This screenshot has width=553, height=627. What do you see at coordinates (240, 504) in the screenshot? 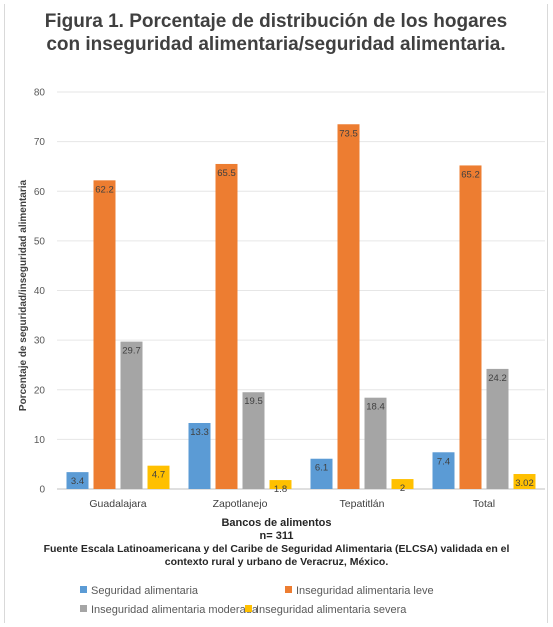
I see `x-tick-label: Zapotlanejo` at bounding box center [240, 504].